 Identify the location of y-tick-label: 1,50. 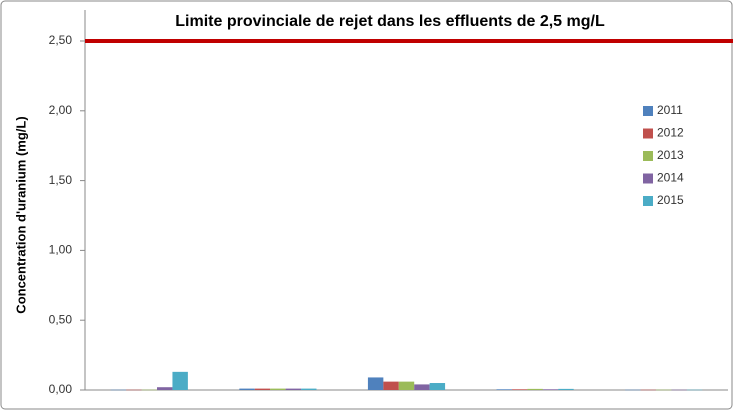
(61, 180).